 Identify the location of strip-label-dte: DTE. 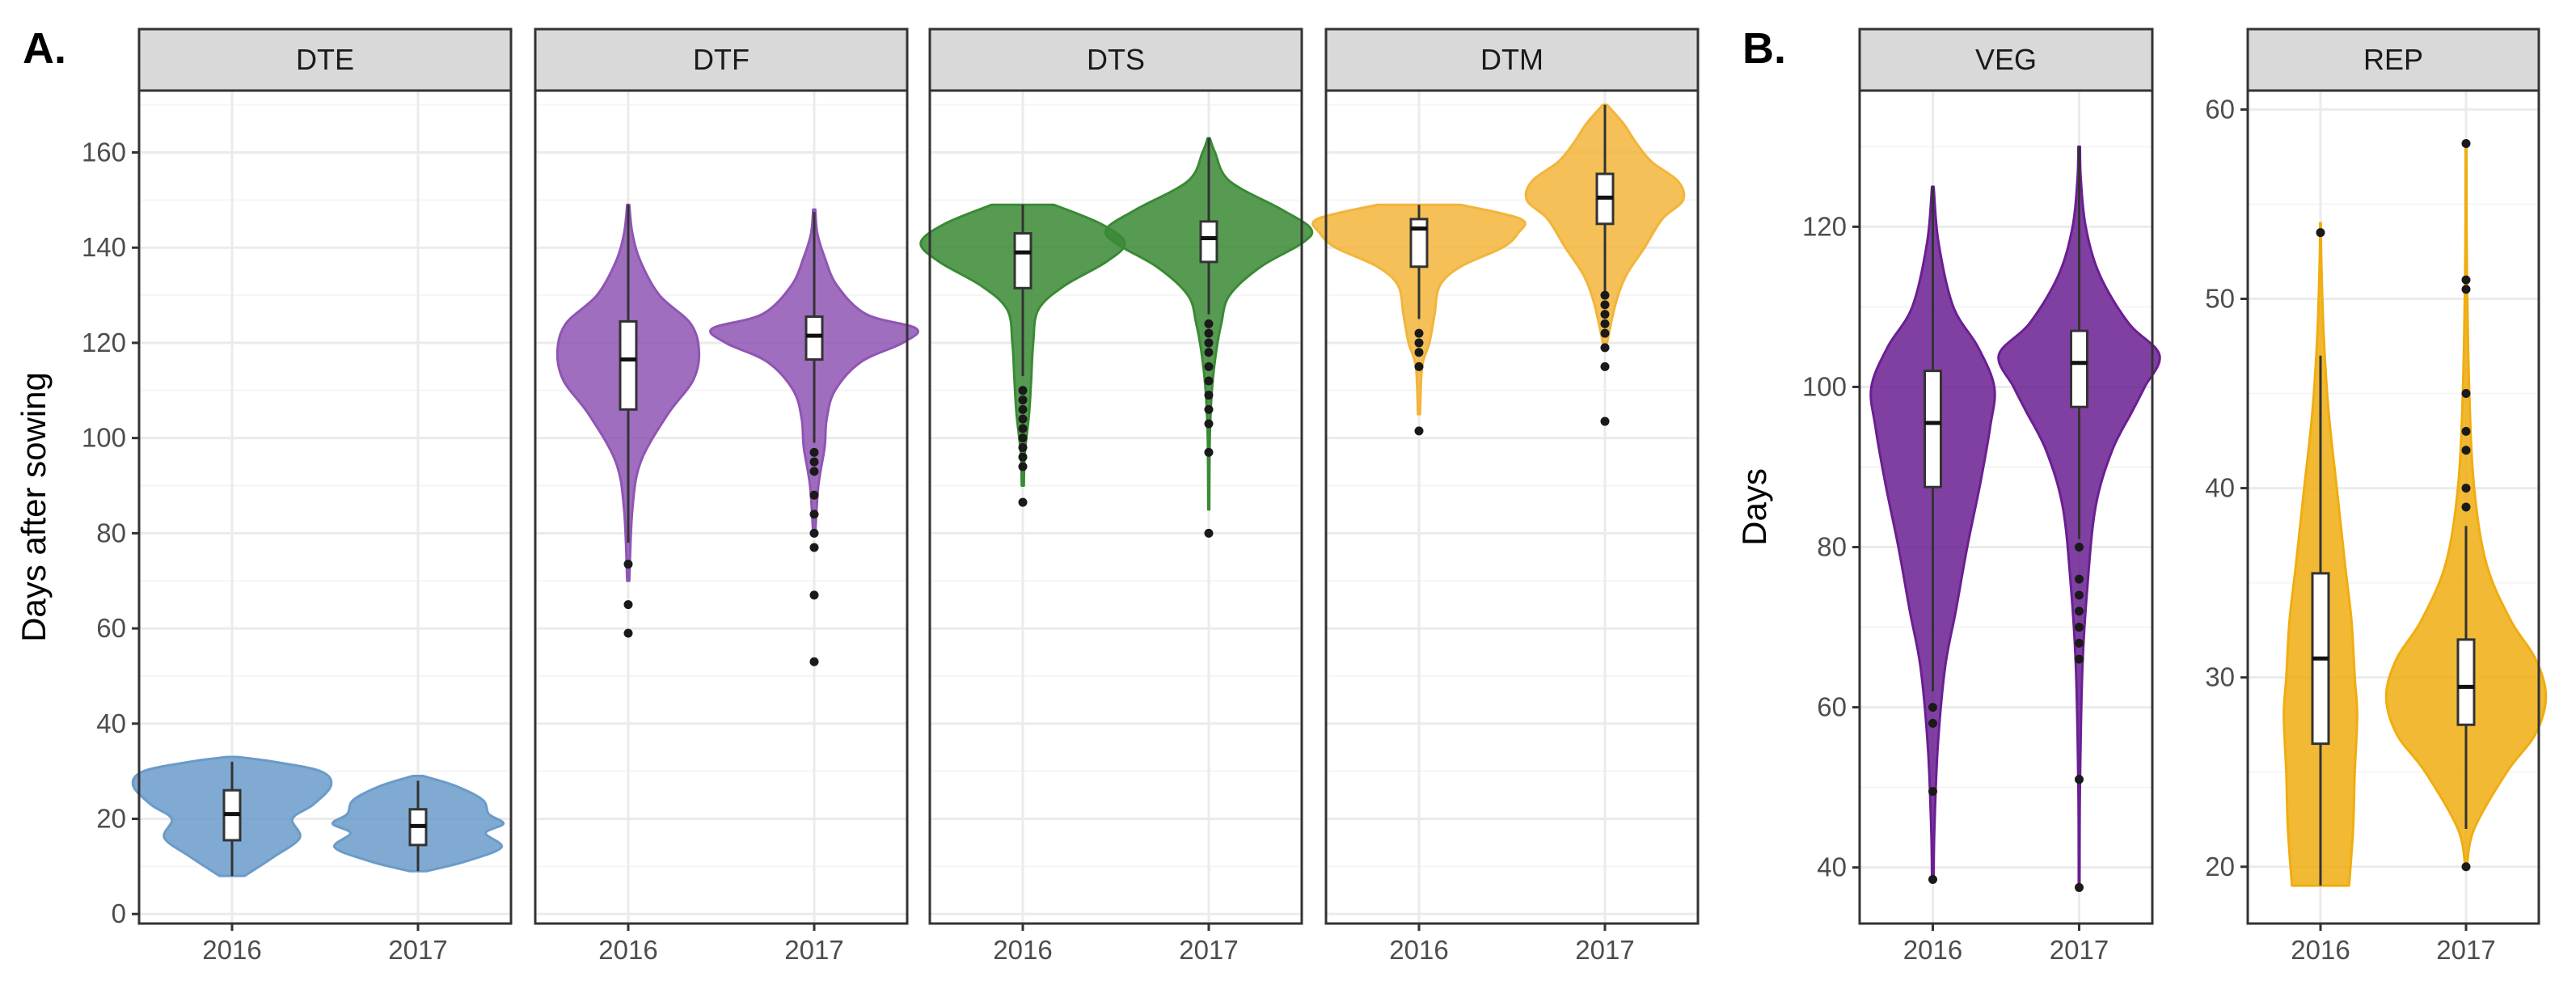
(325, 59).